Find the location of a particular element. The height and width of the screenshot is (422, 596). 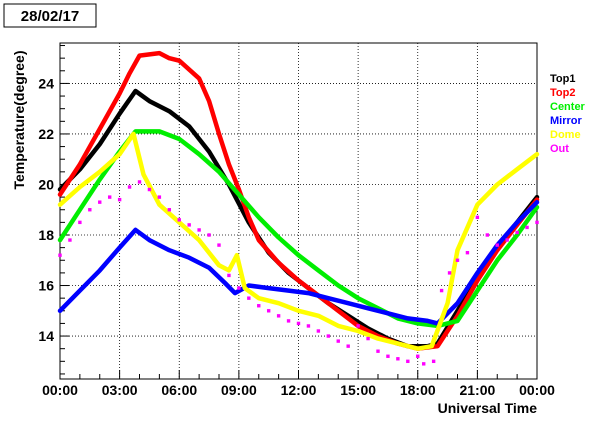

legend: Top1 Top2 Center Mirror Dome Out is located at coordinates (568, 114).